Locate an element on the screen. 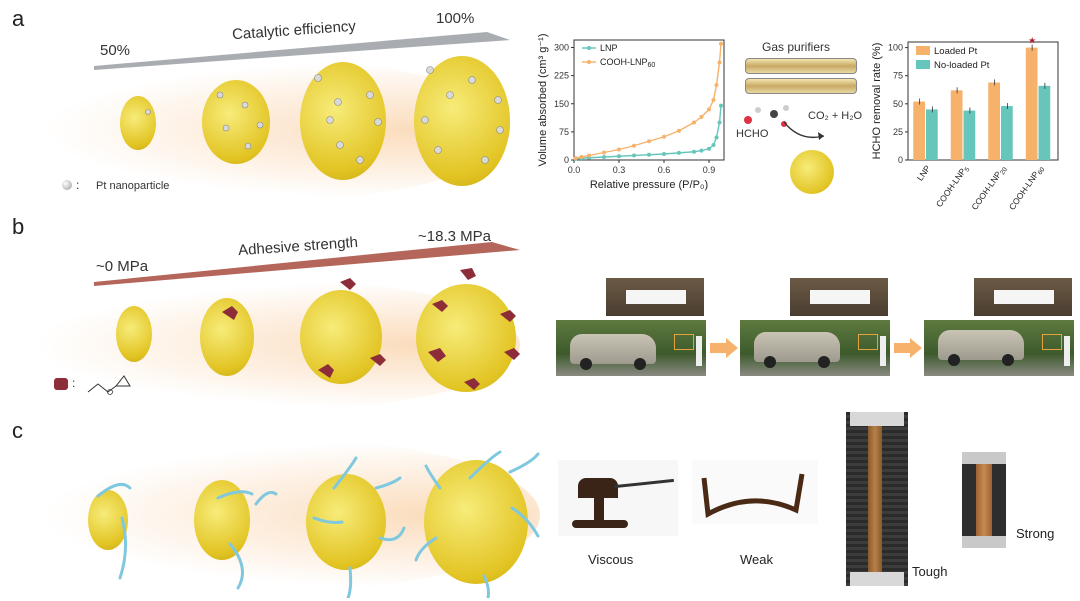 This screenshot has height=601, width=1080. caption-tough: Tough is located at coordinates (930, 571).